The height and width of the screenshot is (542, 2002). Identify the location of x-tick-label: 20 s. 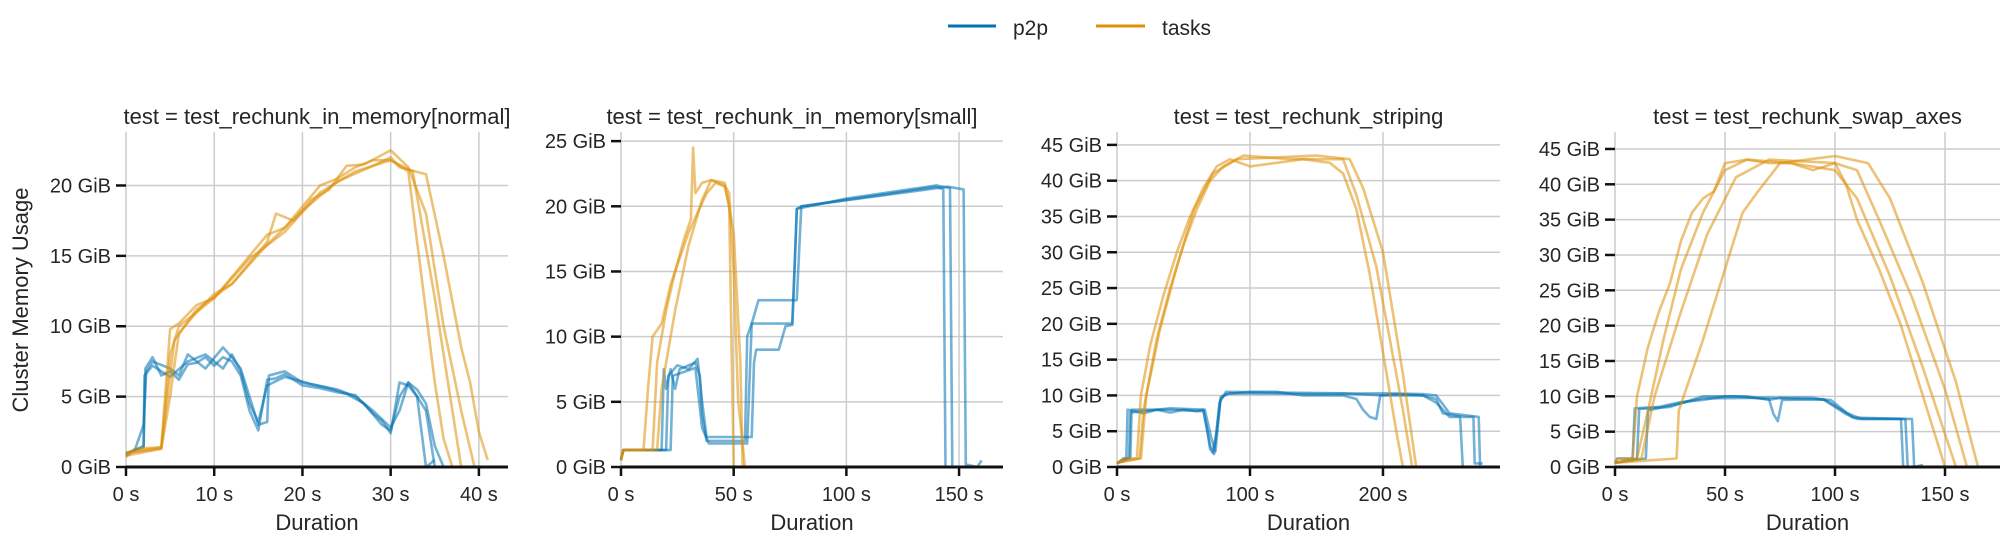
(303, 495).